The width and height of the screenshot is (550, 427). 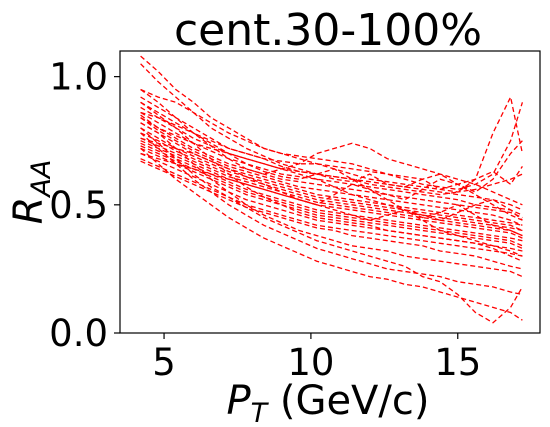 What do you see at coordinates (348, 401) in the screenshot?
I see `x-axis-label-rest: (GeV/c)` at bounding box center [348, 401].